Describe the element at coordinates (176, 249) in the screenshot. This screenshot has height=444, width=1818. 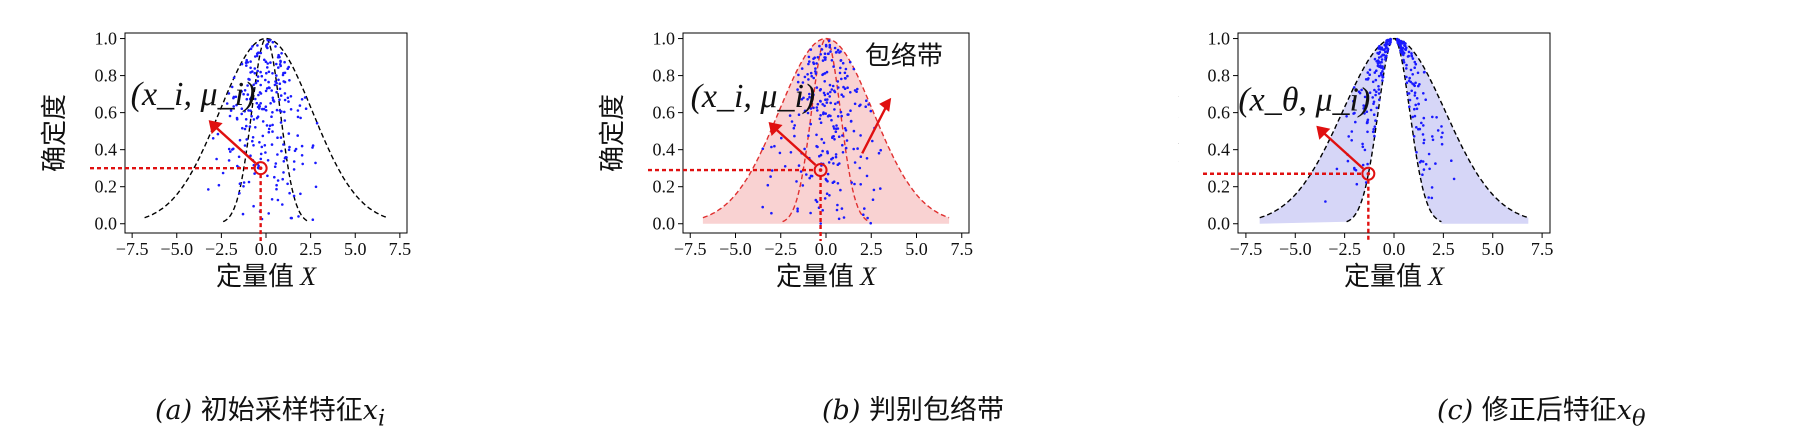
I see `chart-0-xtick-label: −5.0` at that location.